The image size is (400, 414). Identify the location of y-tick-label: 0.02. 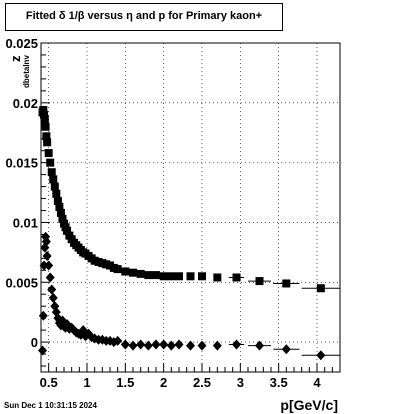
(25, 103).